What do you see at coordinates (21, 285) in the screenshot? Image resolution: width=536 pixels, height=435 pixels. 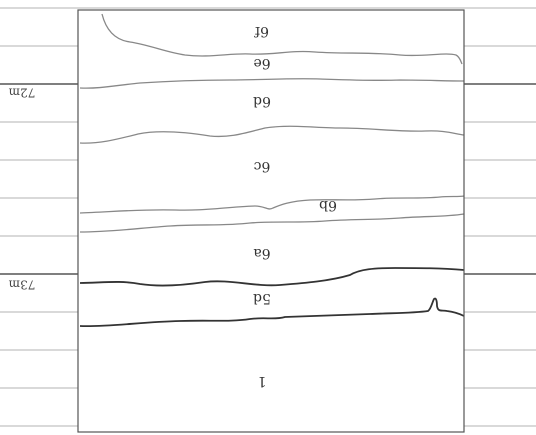 I see `depth-label-73m: 73m` at bounding box center [21, 285].